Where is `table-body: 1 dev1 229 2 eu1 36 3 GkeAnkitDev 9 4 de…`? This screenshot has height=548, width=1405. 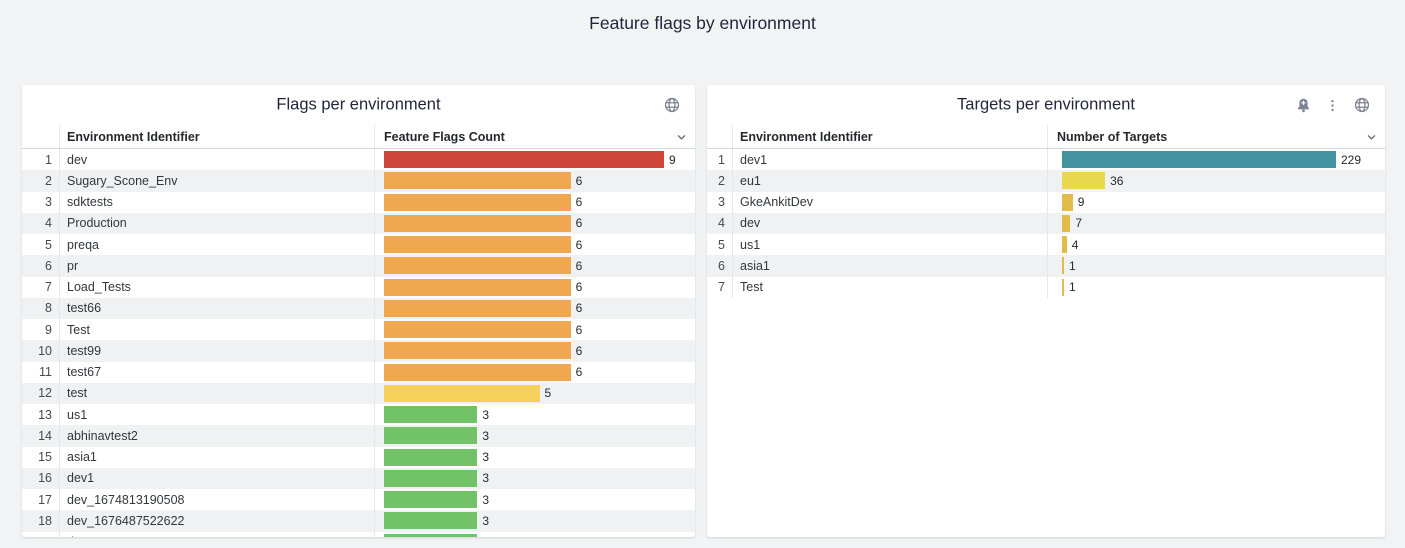
table-body: 1 dev1 229 2 eu1 36 3 GkeAnkitDev 9 4 de… is located at coordinates (1046, 223).